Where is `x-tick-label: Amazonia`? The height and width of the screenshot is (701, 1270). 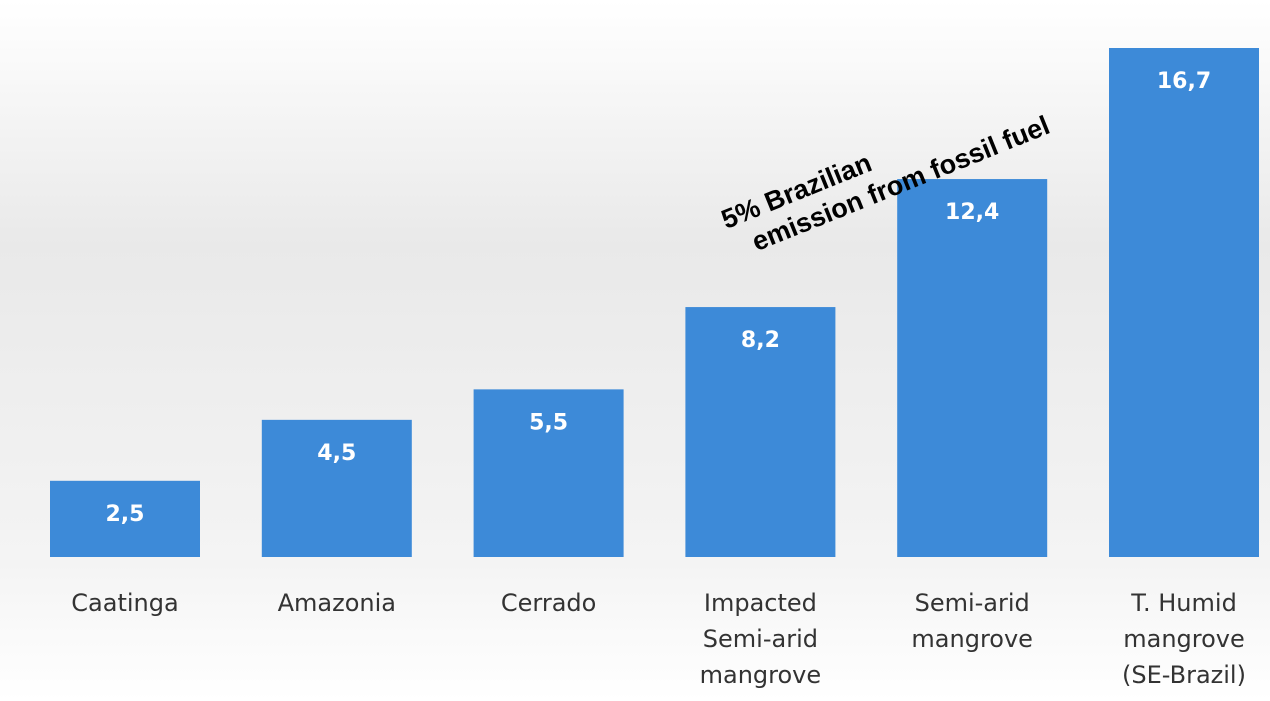 x-tick-label: Amazonia is located at coordinates (337, 603).